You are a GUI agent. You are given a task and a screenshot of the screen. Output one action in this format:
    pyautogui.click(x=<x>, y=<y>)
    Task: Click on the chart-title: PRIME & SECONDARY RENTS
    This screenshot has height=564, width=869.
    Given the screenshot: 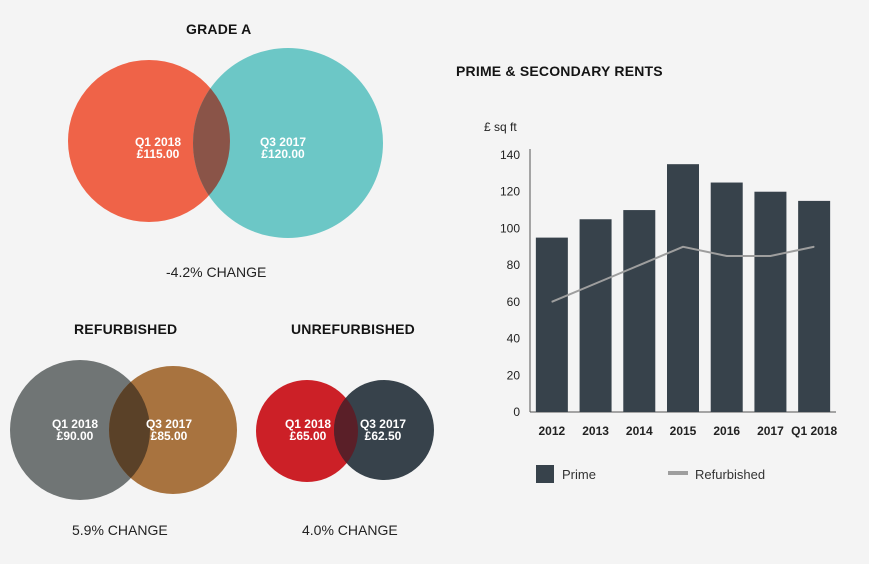 What is the action you would take?
    pyautogui.click(x=559, y=71)
    